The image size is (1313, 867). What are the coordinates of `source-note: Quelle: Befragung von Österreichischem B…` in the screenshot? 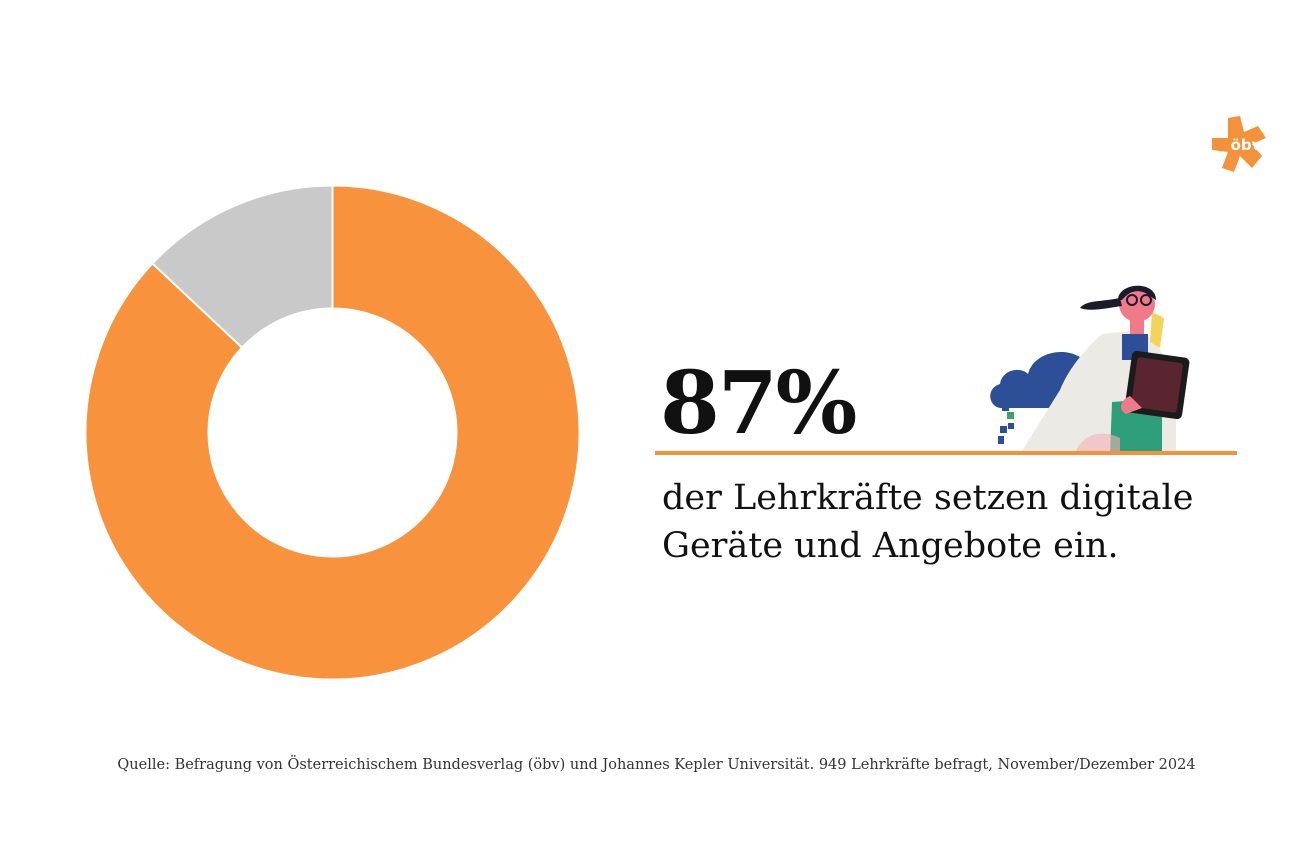 It's located at (656, 765).